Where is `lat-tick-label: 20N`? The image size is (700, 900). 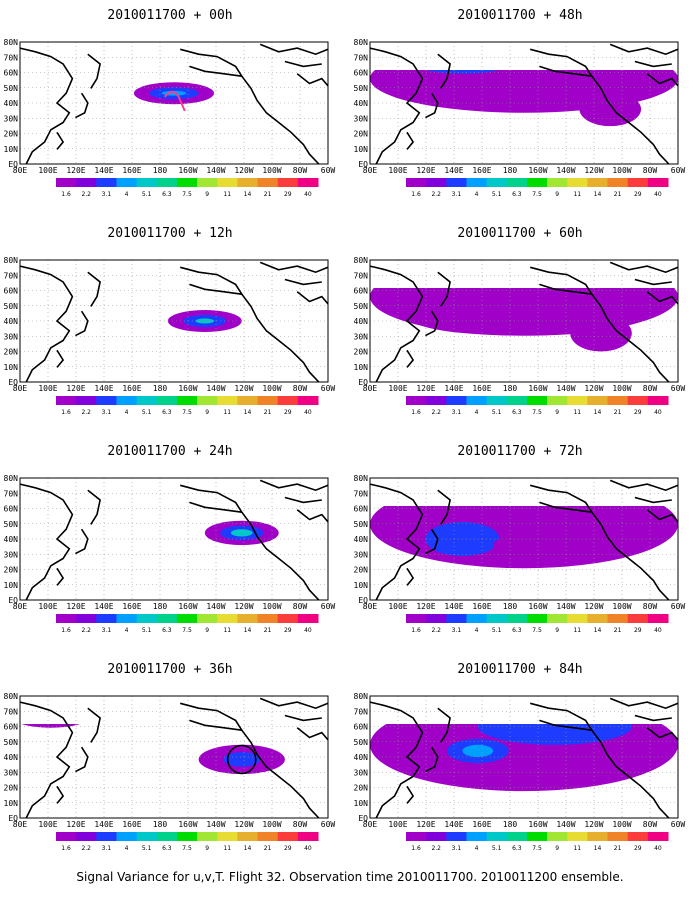 lat-tick-label: 20N is located at coordinates (361, 788).